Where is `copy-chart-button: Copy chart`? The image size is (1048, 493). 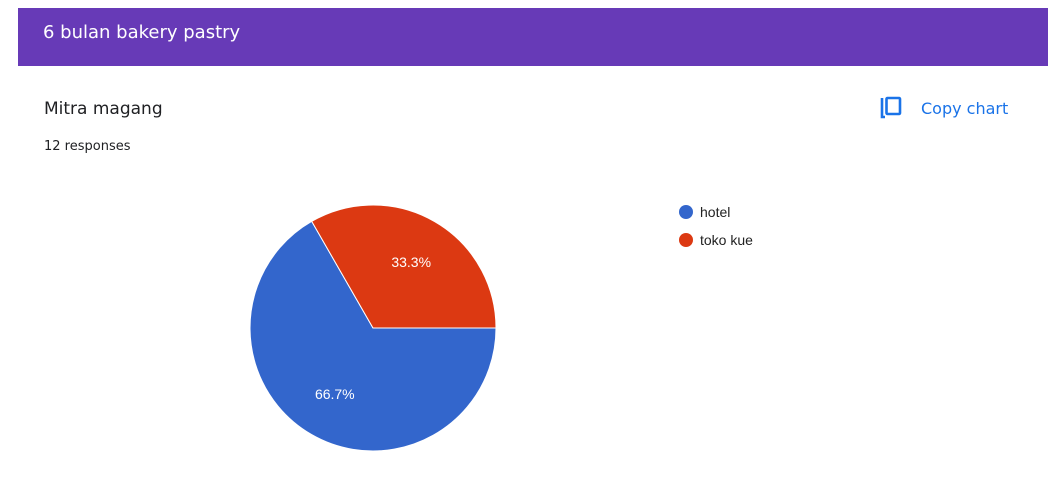
copy-chart-button: Copy chart is located at coordinates (943, 108).